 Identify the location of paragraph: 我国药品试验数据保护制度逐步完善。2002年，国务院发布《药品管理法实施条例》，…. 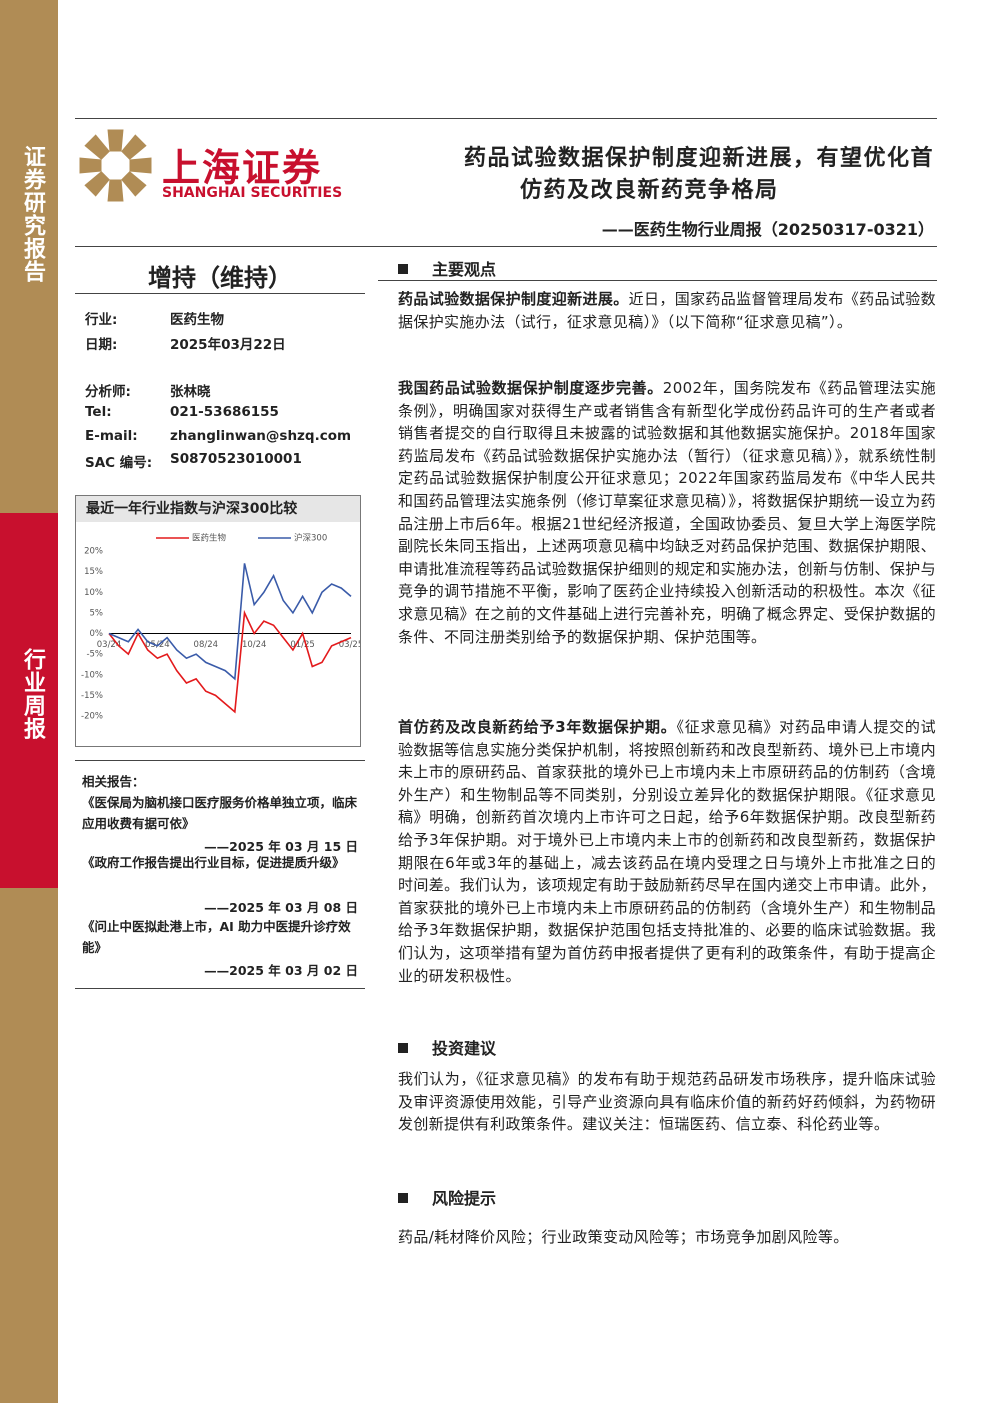
(667, 512).